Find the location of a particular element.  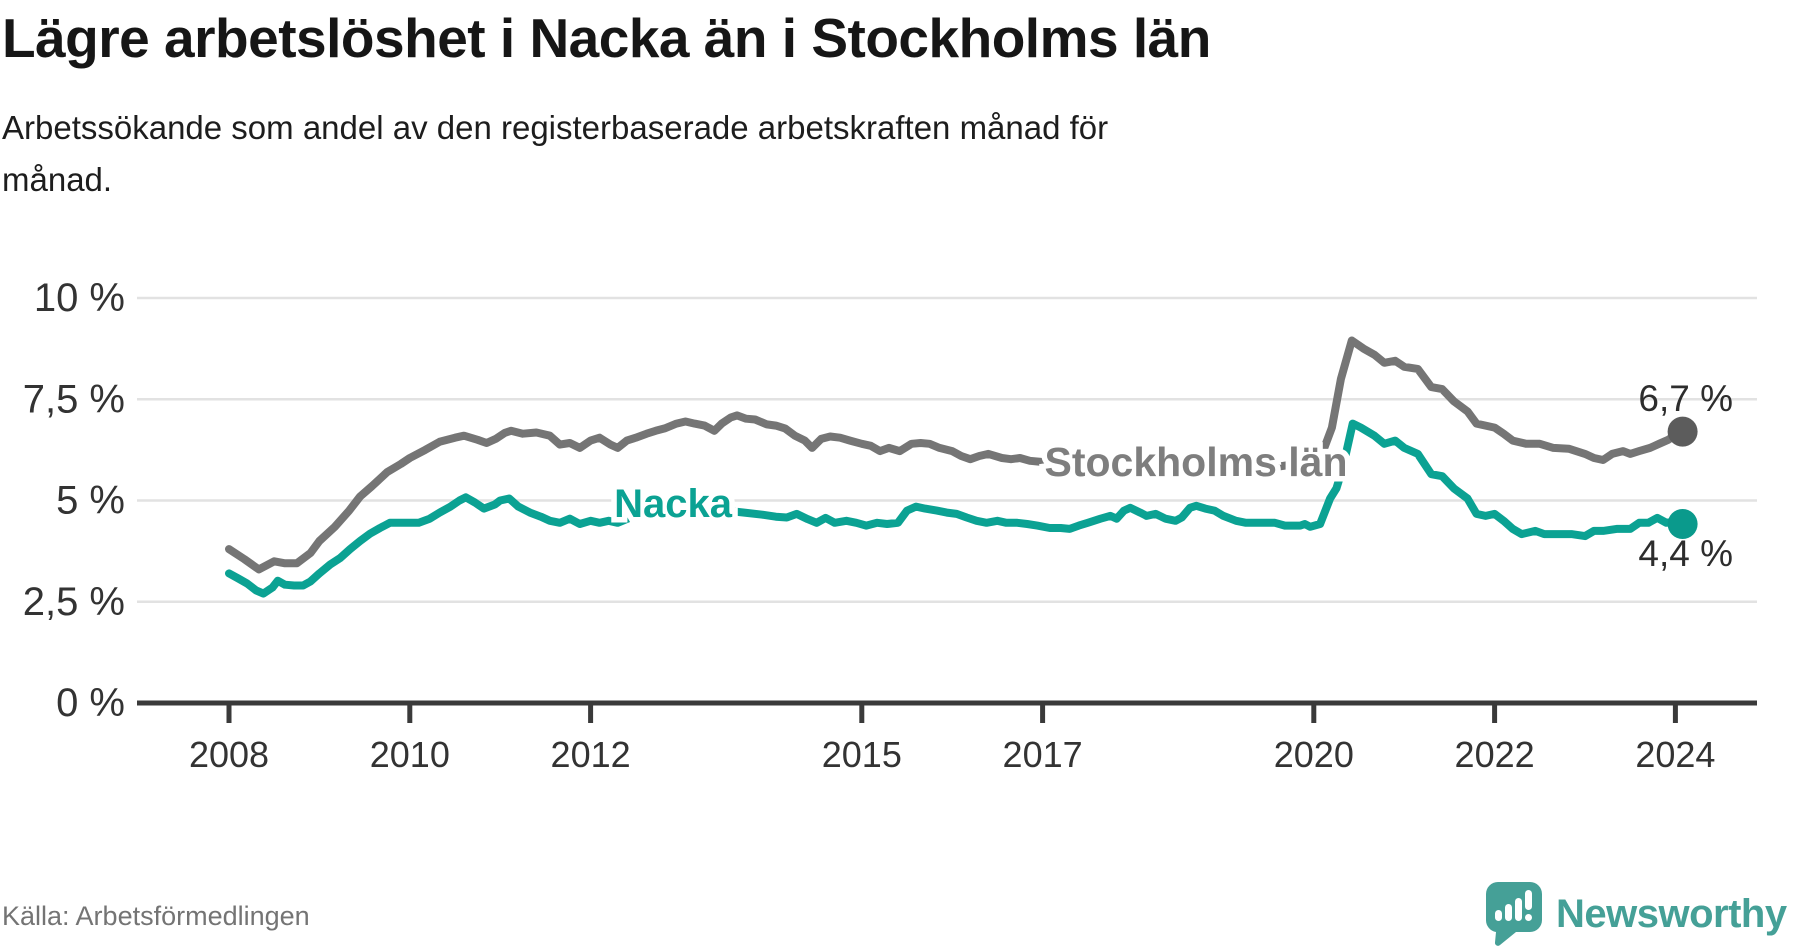

end-dot-nacka is located at coordinates (1682, 524).